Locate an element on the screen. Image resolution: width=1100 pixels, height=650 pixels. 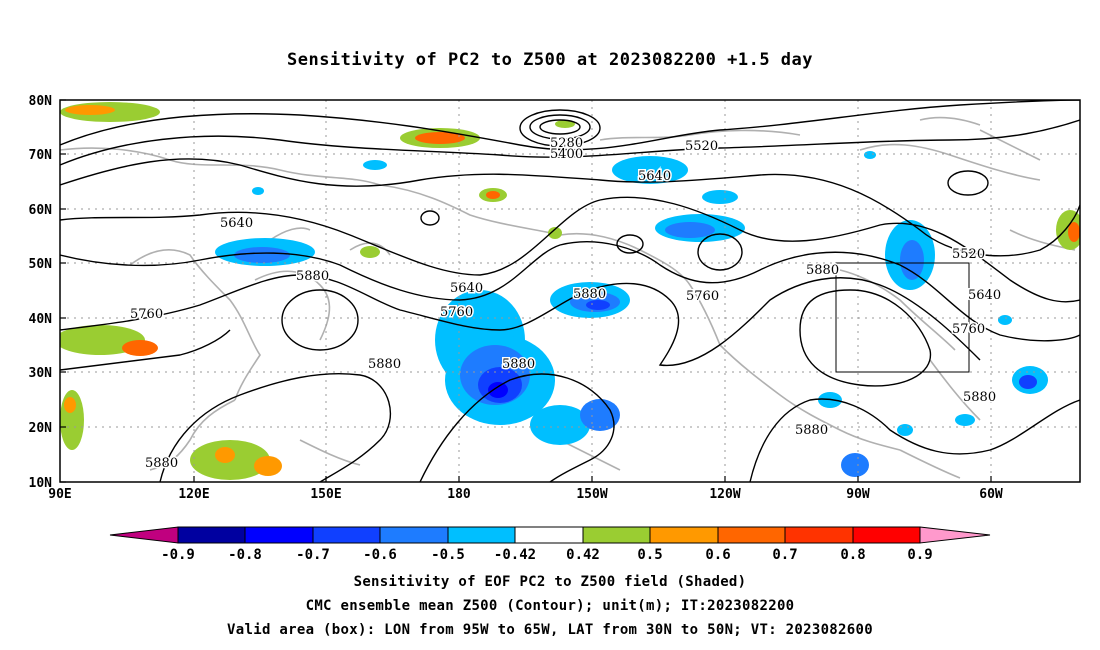
lat-tick-label: 20N is located at coordinates (41, 428).